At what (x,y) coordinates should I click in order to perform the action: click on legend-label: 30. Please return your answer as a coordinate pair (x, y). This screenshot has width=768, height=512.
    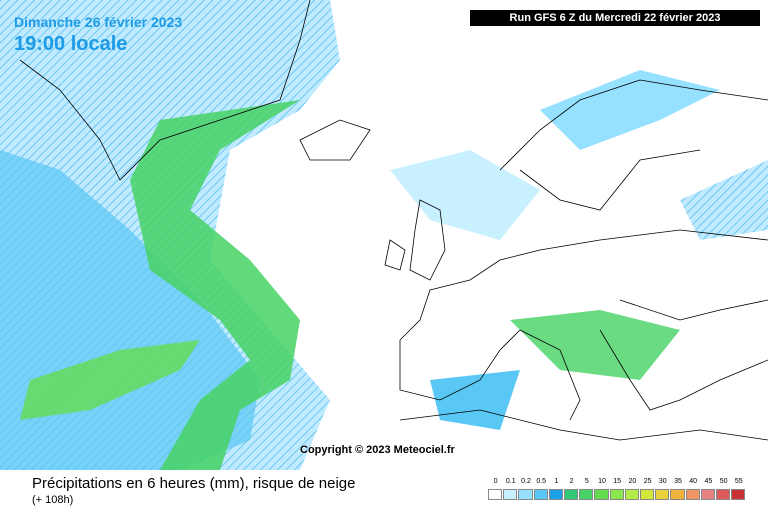
    Looking at the image, I should click on (662, 481).